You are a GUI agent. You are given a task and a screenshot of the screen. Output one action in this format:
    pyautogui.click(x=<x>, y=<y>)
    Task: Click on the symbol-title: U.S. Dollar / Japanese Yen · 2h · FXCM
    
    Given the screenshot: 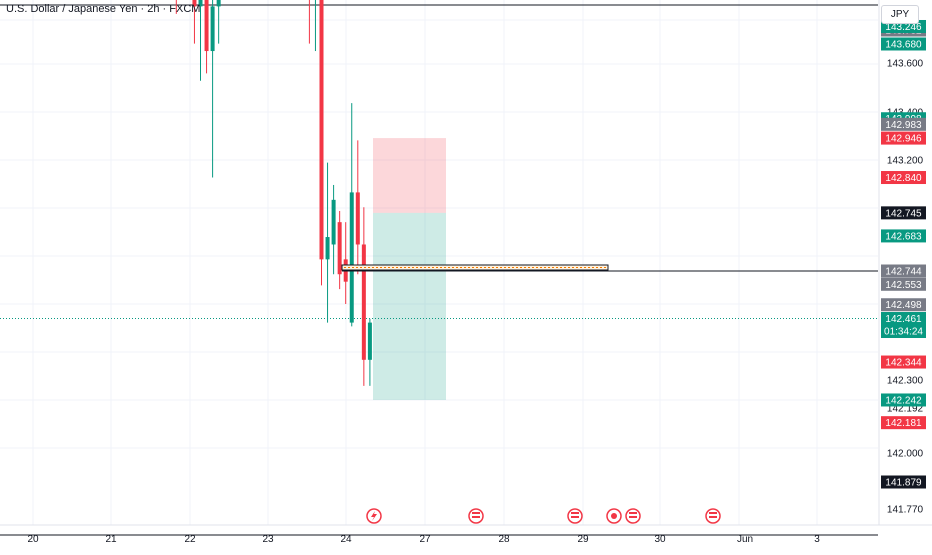 What is the action you would take?
    pyautogui.click(x=103, y=9)
    